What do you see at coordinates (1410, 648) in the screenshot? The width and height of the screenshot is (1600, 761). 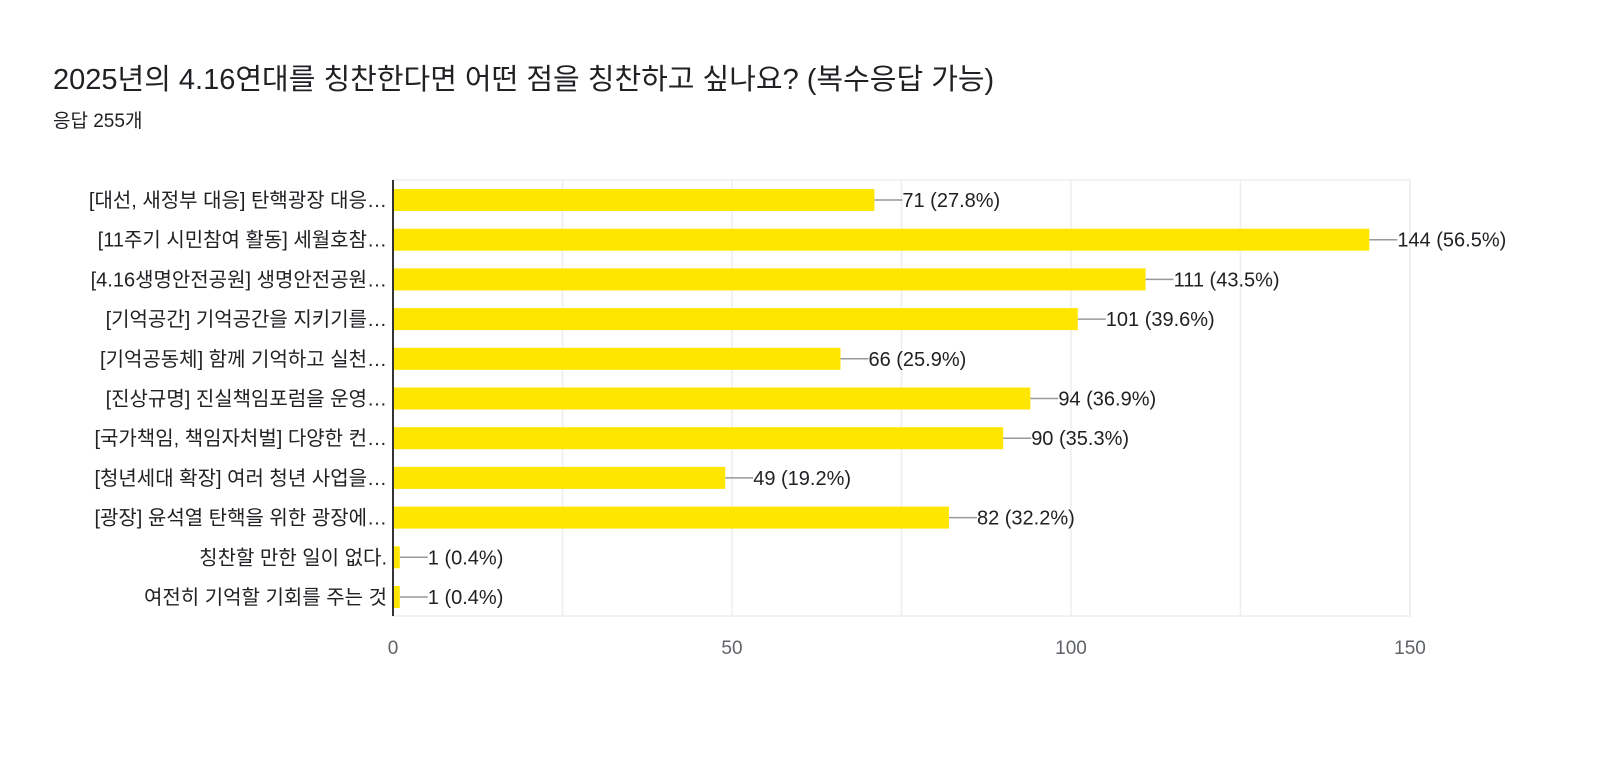 I see `x-tick-label: 150` at bounding box center [1410, 648].